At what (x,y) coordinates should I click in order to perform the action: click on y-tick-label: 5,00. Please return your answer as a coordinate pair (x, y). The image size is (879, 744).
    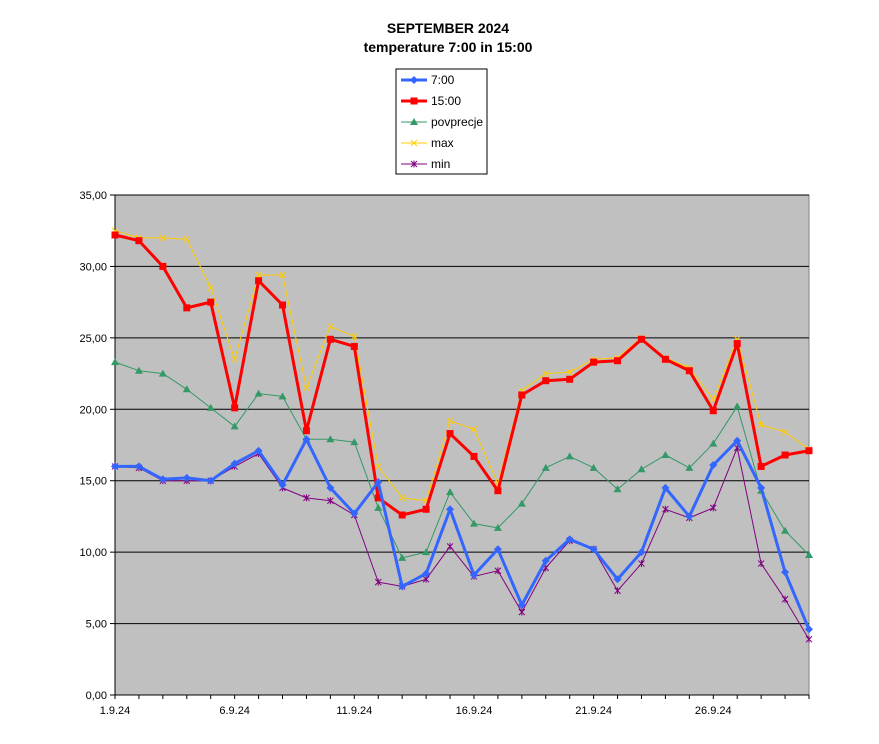
    Looking at the image, I should click on (96, 625).